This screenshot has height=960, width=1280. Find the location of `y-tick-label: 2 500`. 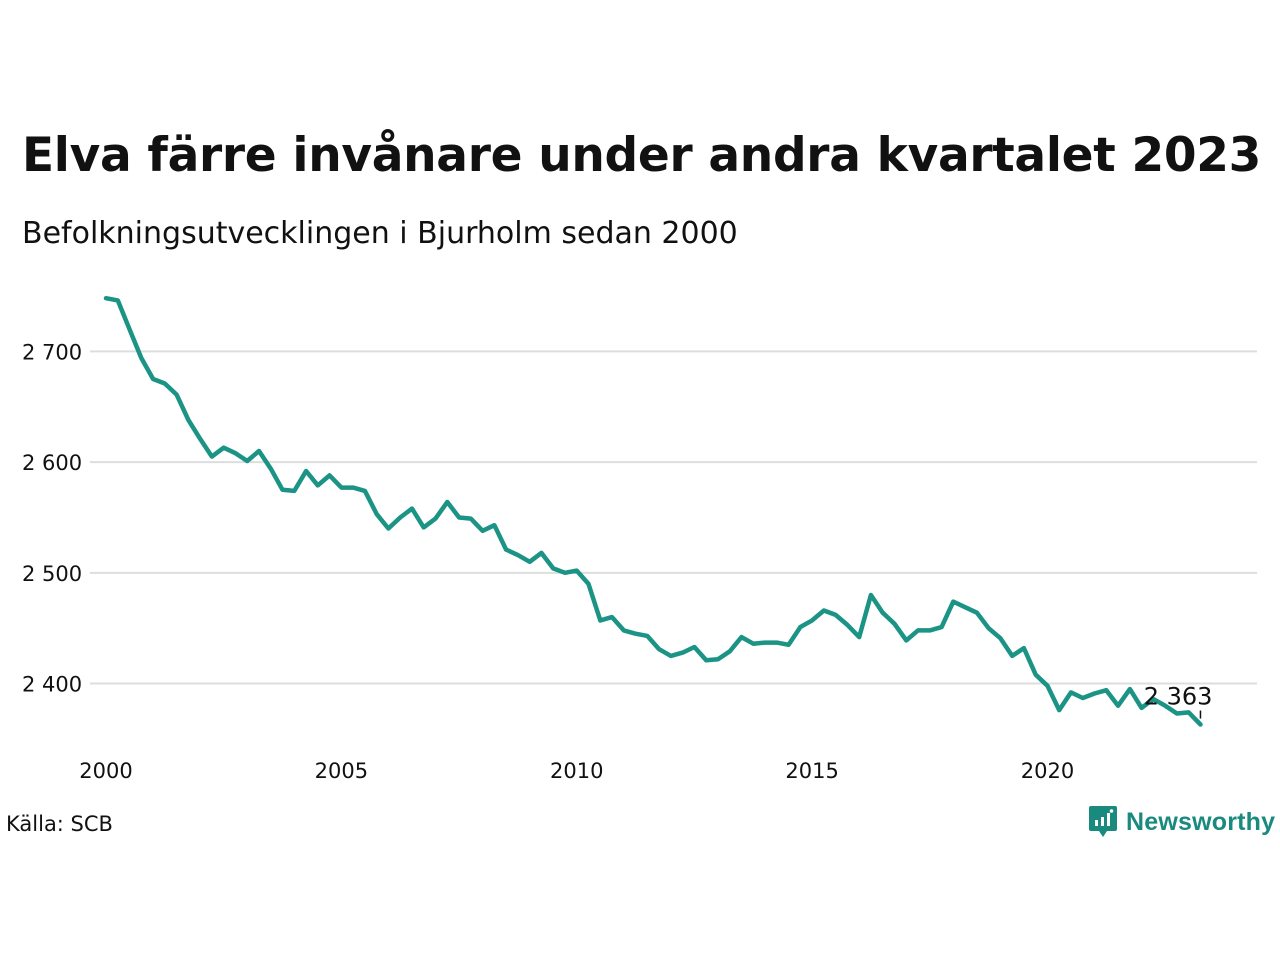

y-tick-label: 2 500 is located at coordinates (52, 574).